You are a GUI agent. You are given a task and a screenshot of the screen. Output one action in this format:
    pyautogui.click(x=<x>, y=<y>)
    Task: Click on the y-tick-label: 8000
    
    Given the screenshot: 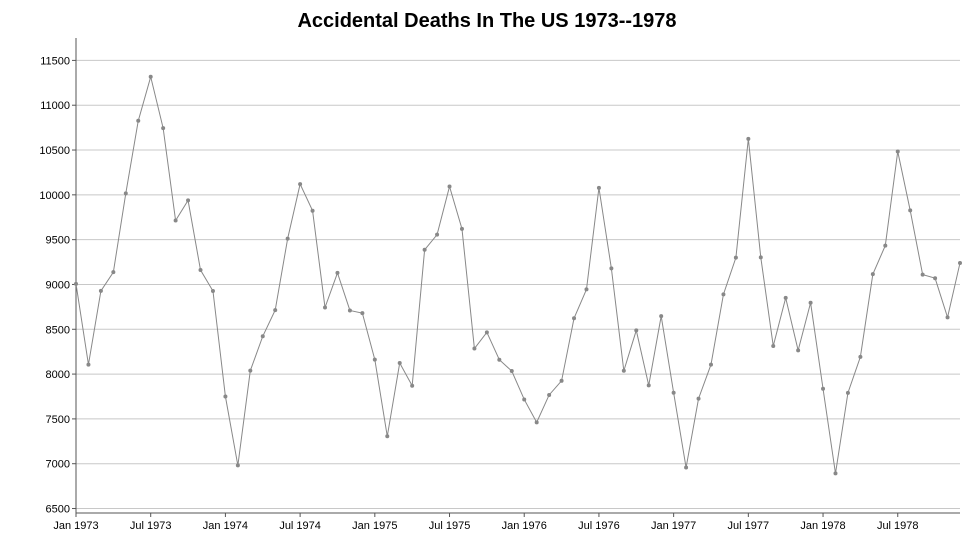 What is the action you would take?
    pyautogui.click(x=58, y=375)
    